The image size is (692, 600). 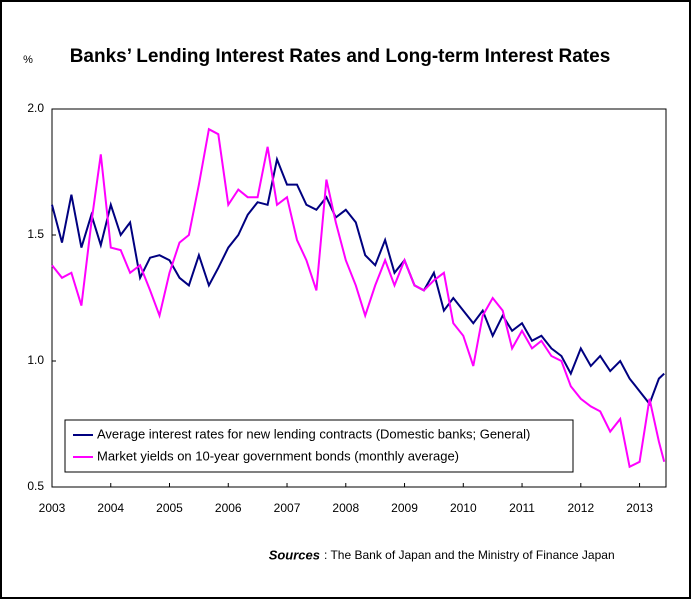 I want to click on x-tick-label: 2012, so click(x=580, y=508).